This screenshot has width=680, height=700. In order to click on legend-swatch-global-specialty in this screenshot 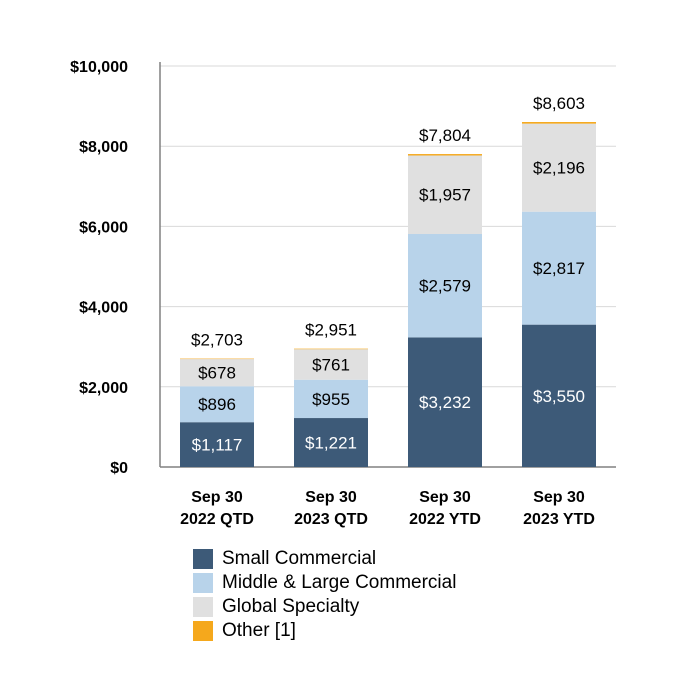, I will do `click(203, 607)`.